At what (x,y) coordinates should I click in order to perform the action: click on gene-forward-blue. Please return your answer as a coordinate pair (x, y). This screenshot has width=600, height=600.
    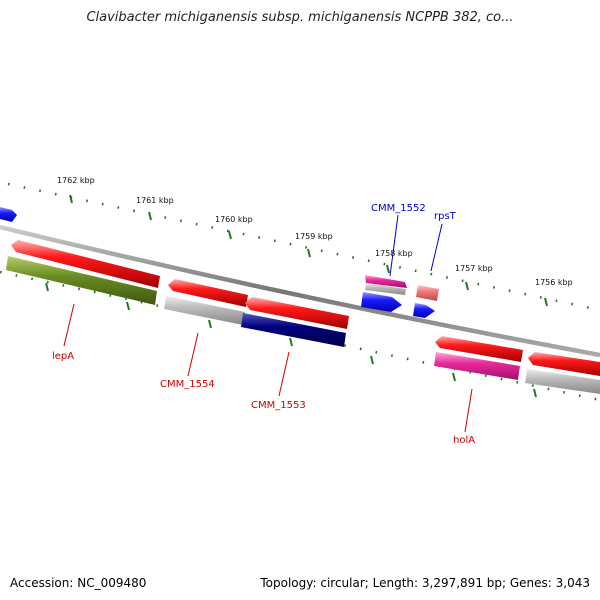
    Looking at the image, I should click on (381, 302).